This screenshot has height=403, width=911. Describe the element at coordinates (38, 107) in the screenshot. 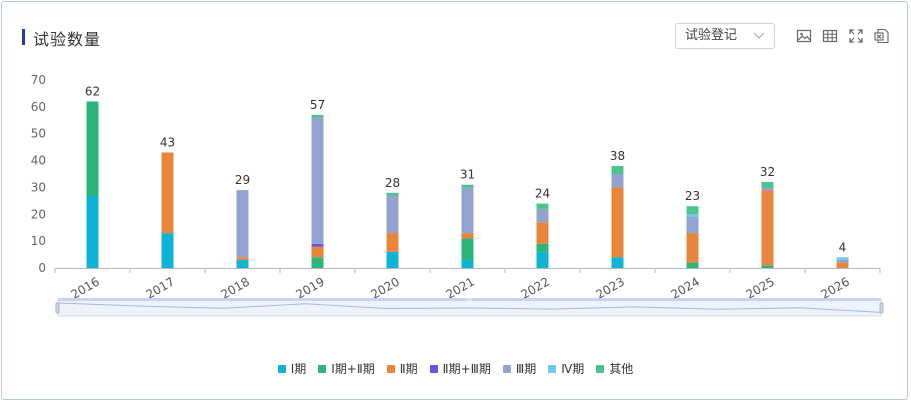

I see `y-tick-label: 60` at that location.